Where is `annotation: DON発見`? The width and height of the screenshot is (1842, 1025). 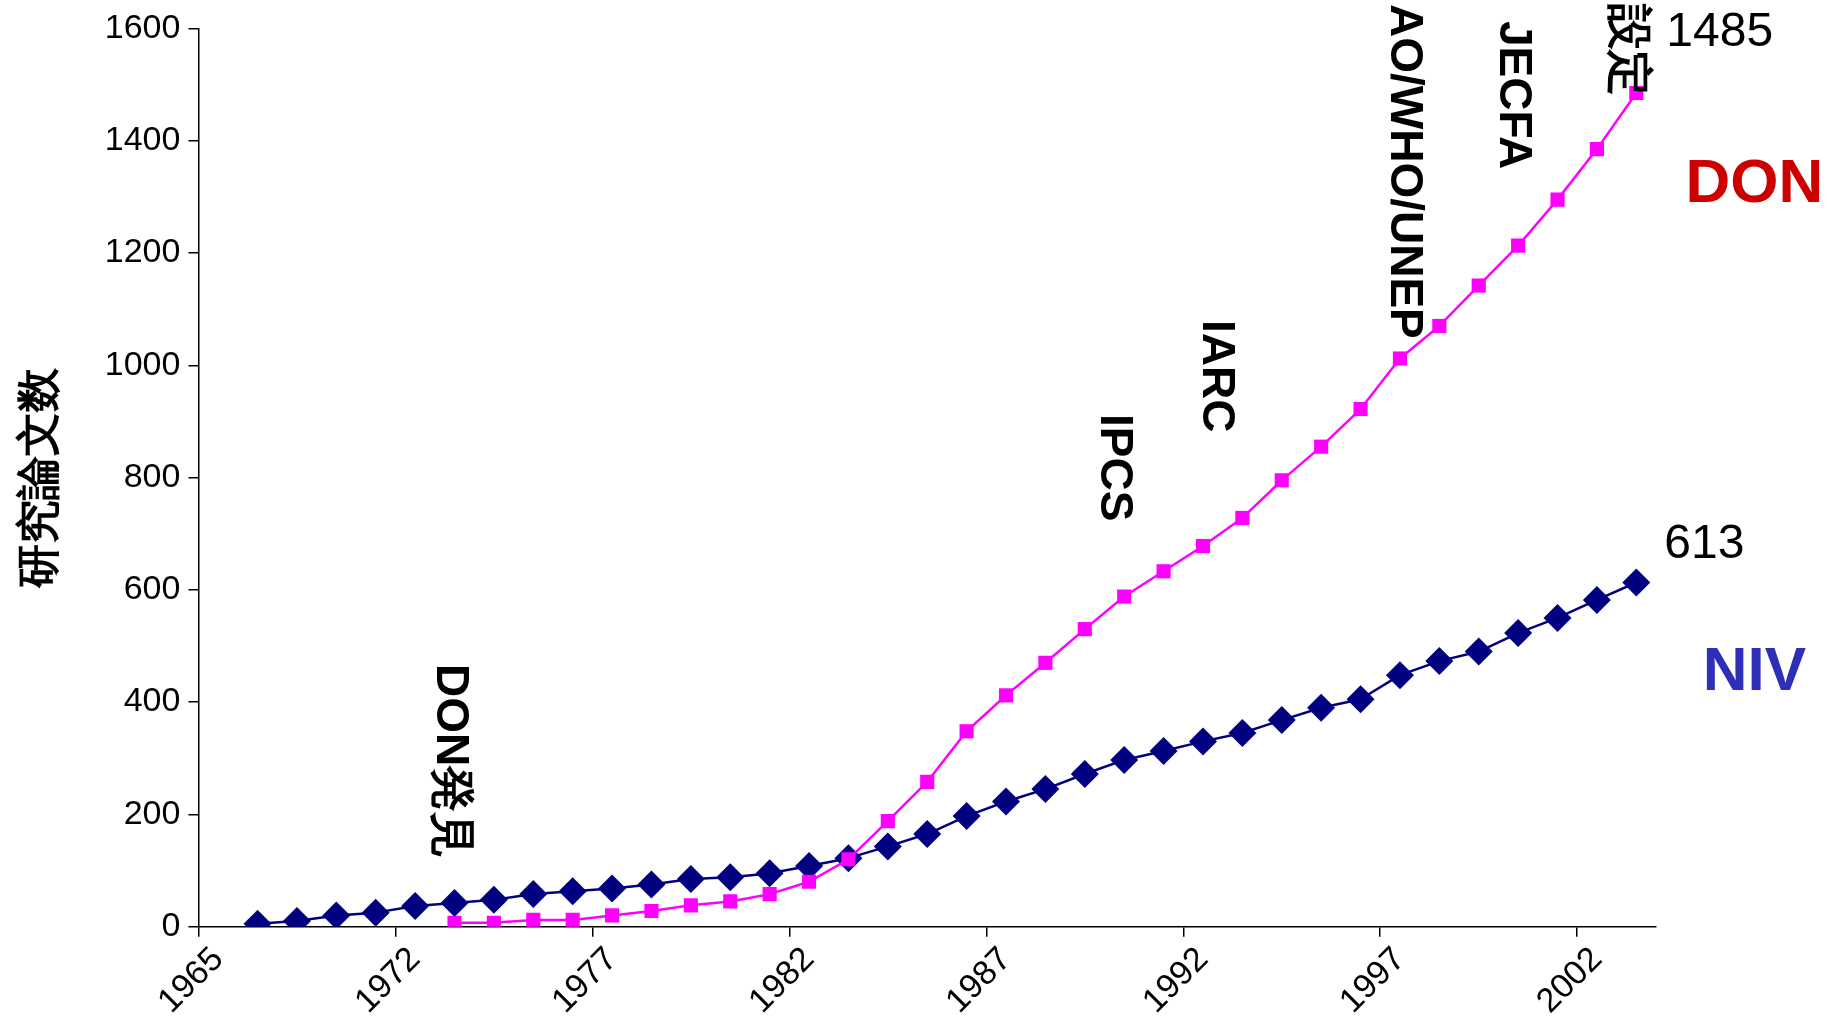 annotation: DON発見 is located at coordinates (453, 761).